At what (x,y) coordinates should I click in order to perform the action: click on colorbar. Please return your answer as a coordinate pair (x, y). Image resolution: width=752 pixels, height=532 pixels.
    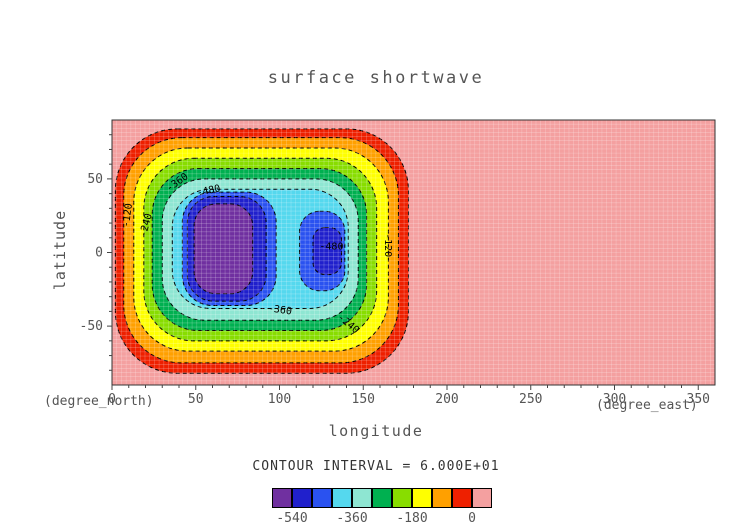
    Looking at the image, I should click on (382, 498).